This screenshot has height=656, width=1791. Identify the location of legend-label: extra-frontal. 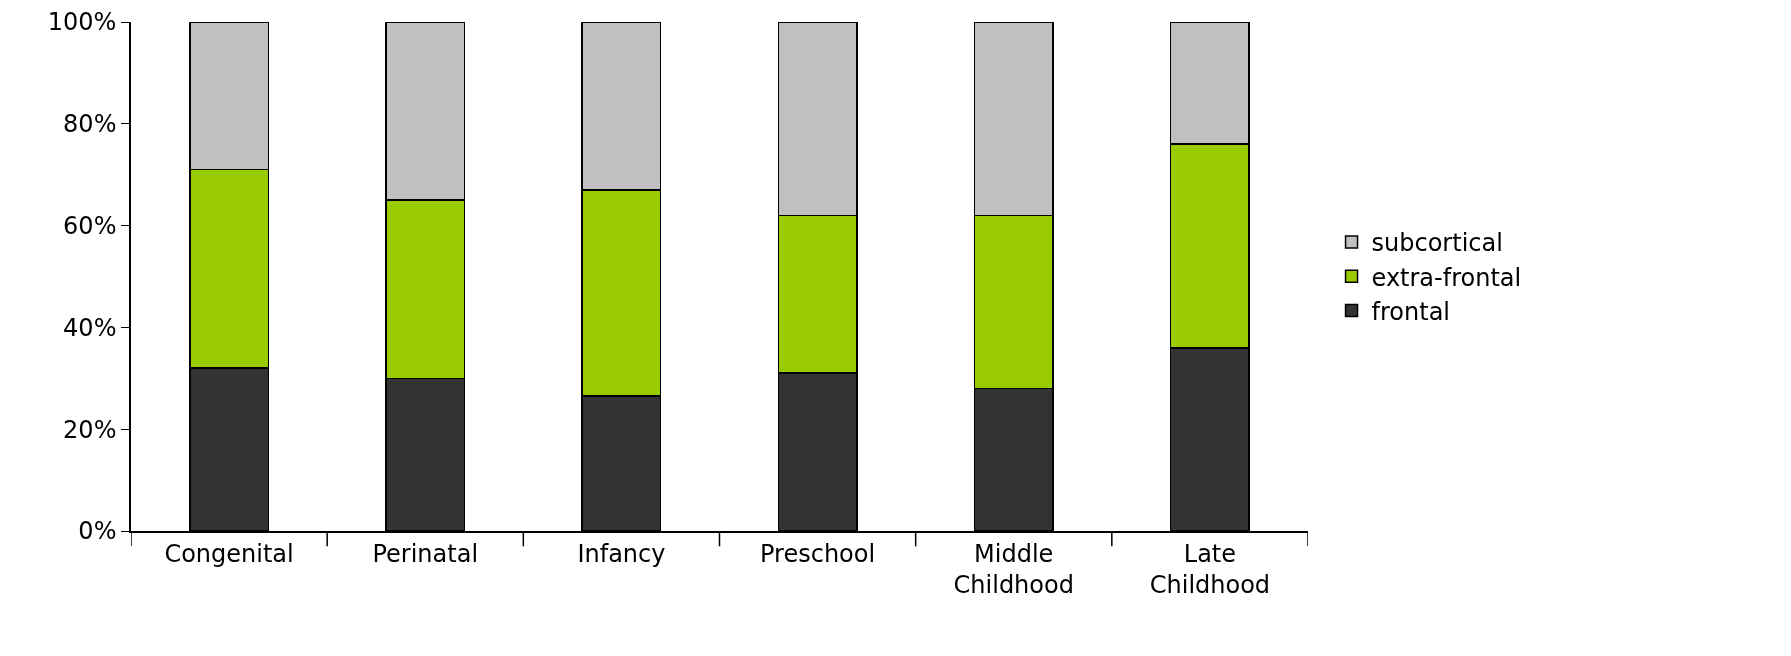
(1446, 277).